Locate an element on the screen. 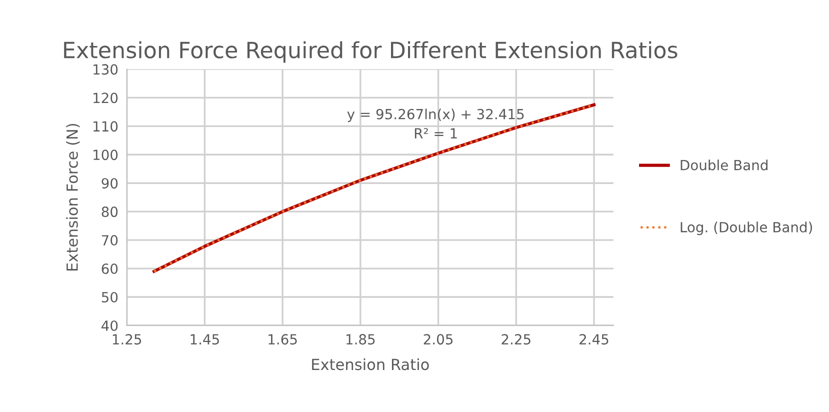 This screenshot has height=412, width=829. x-tick-label: 1.45 is located at coordinates (204, 339).